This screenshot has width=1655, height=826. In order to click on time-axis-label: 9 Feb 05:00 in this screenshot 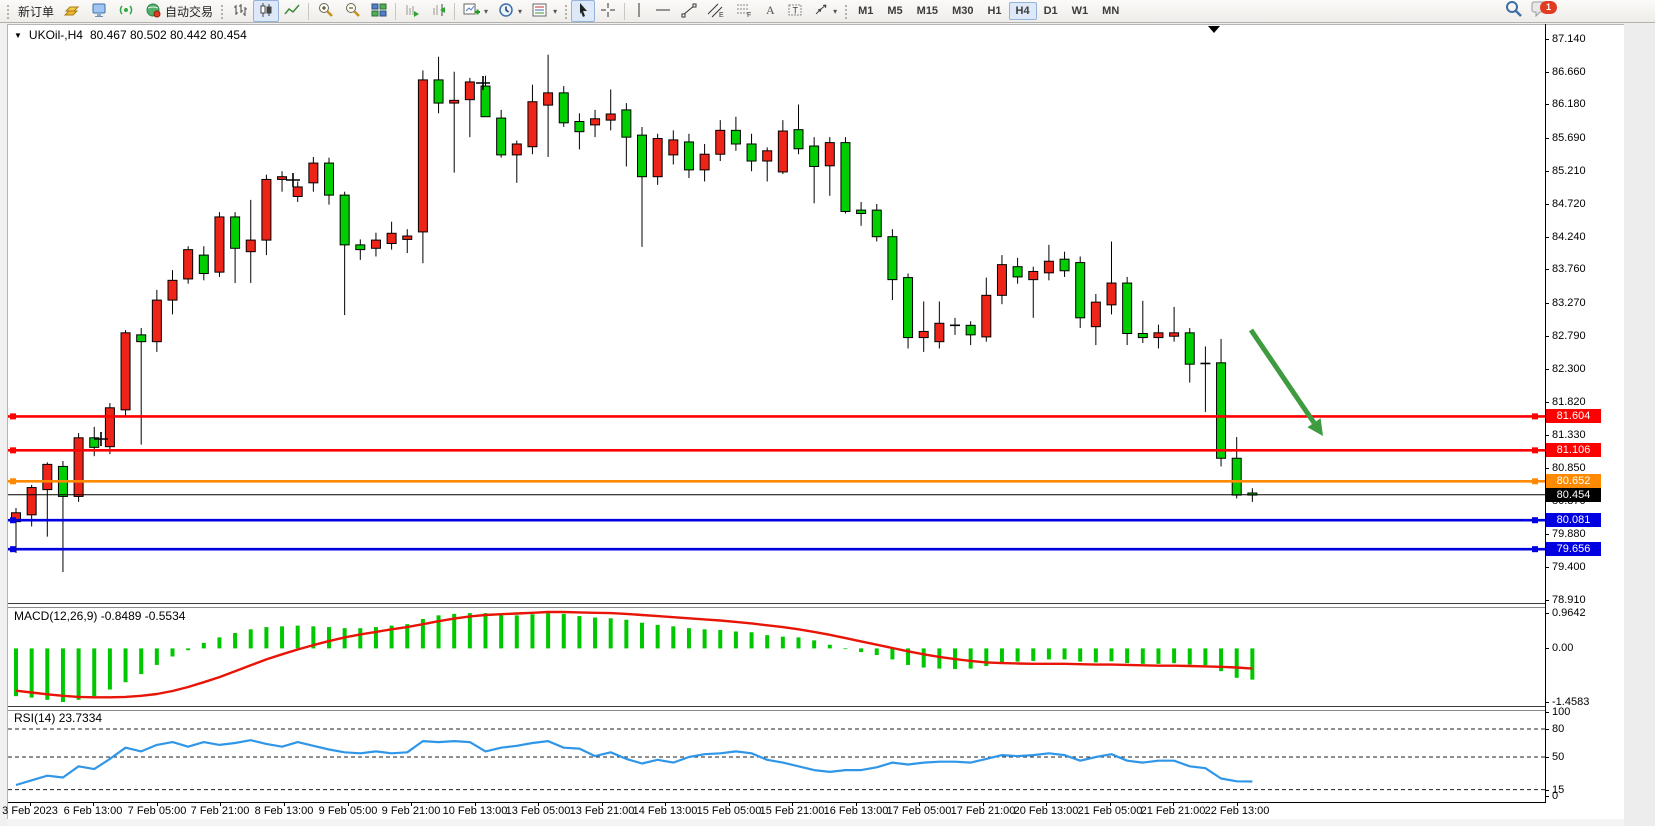, I will do `click(348, 811)`.